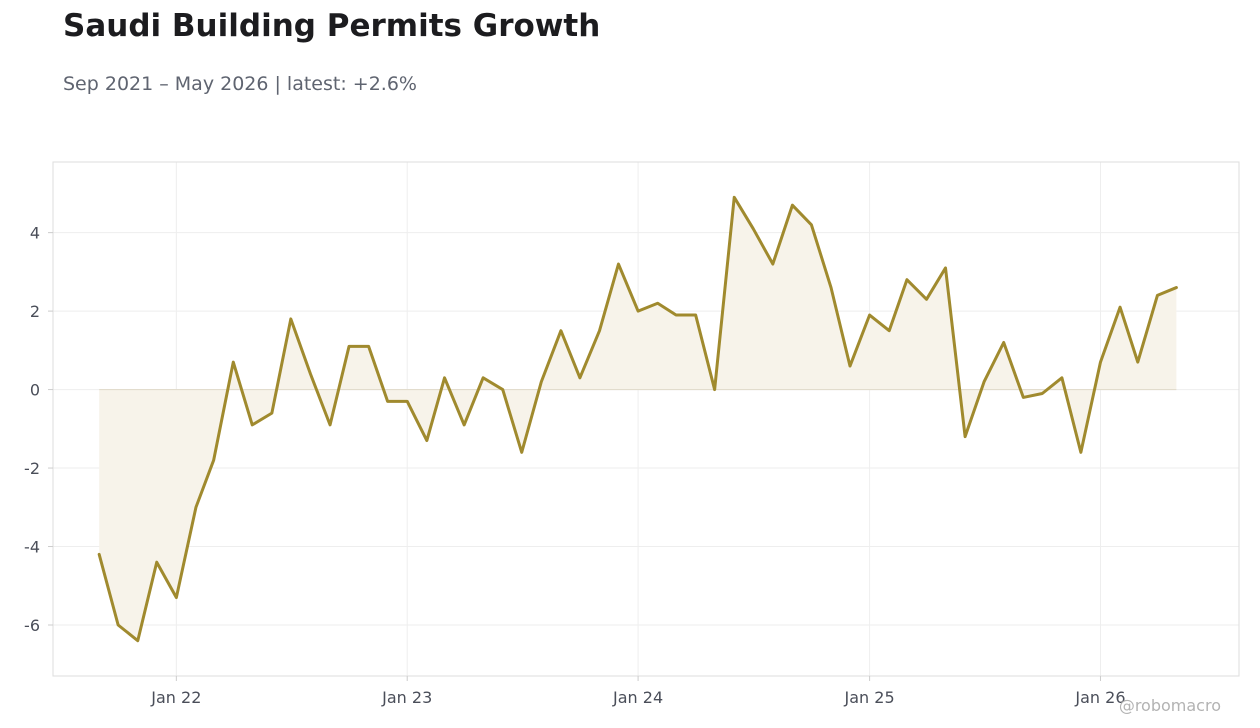 The width and height of the screenshot is (1260, 728). What do you see at coordinates (32, 547) in the screenshot?
I see `y-tick-label: -4` at bounding box center [32, 547].